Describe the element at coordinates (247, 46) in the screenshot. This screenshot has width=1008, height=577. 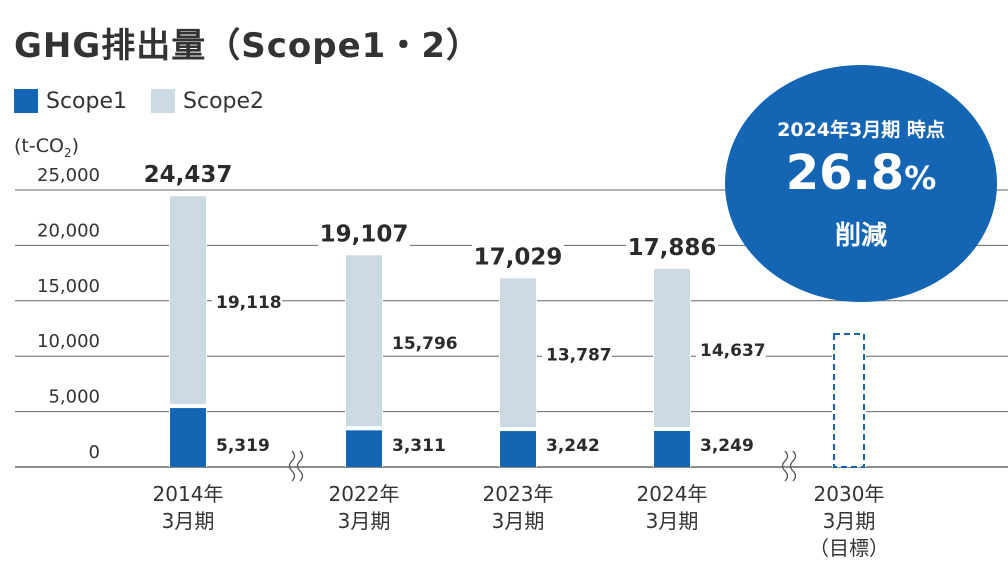
I see `chart-title: GHG排出量（Scope1・2）` at that location.